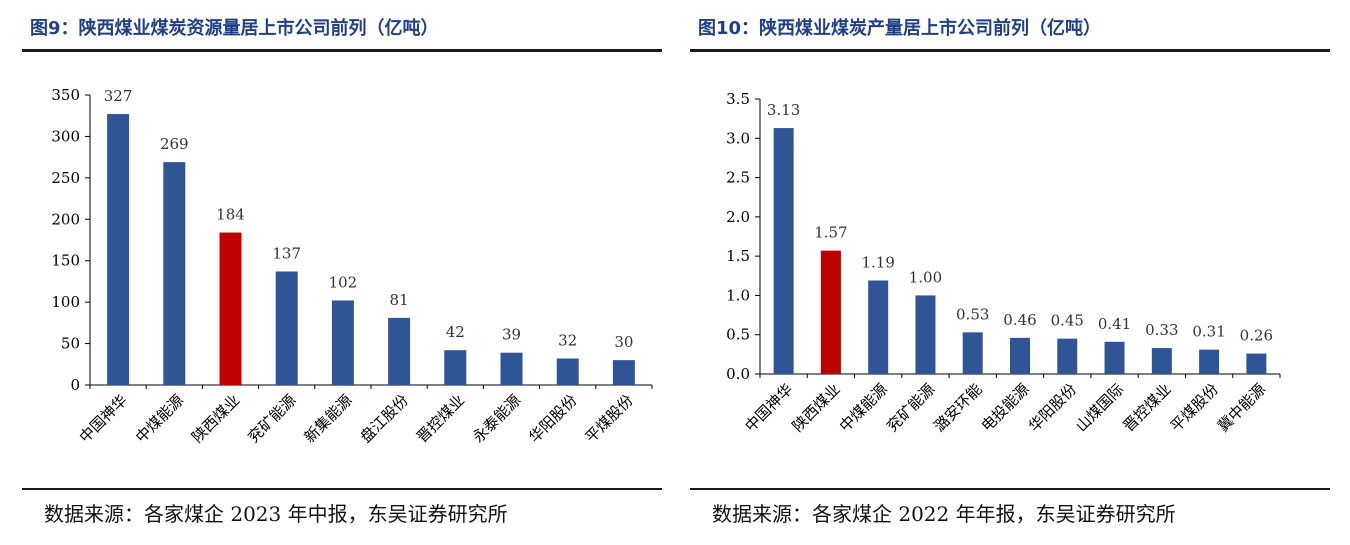 This screenshot has width=1350, height=545. Describe the element at coordinates (972, 314) in the screenshot. I see `data-label: 0.53` at that location.